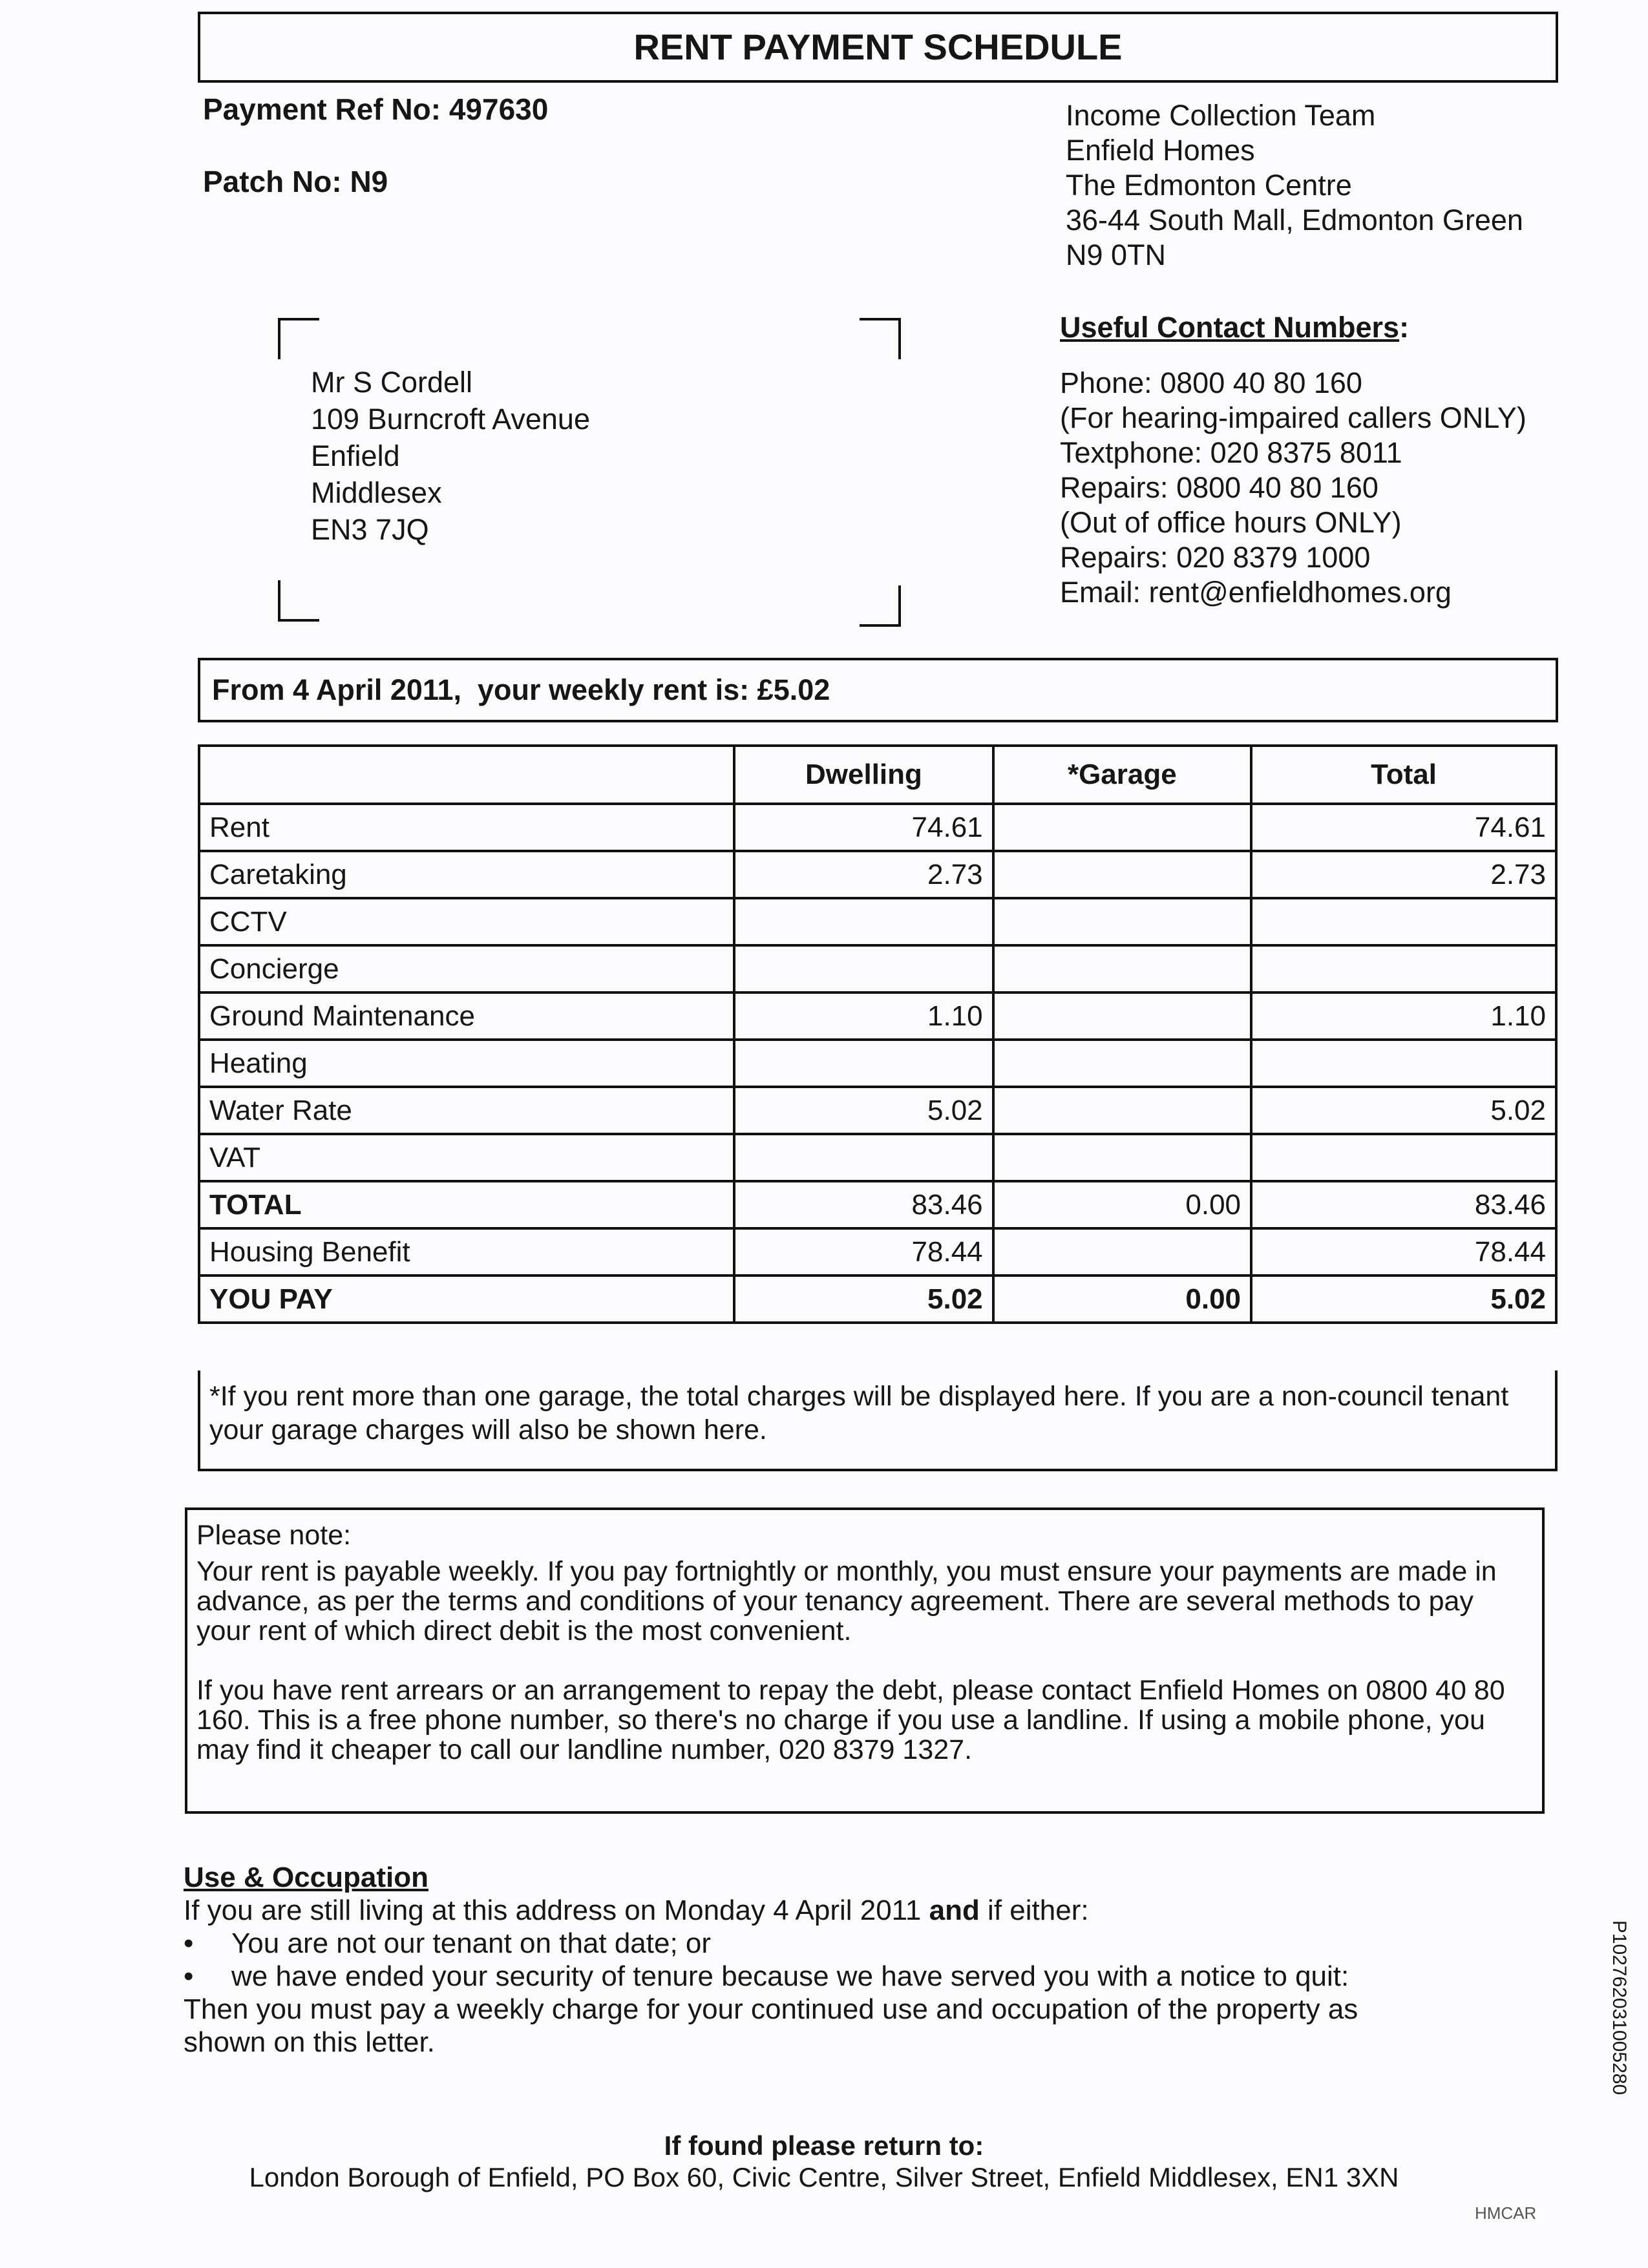 The width and height of the screenshot is (1648, 2268). I want to click on row-label: VAT, so click(466, 1158).